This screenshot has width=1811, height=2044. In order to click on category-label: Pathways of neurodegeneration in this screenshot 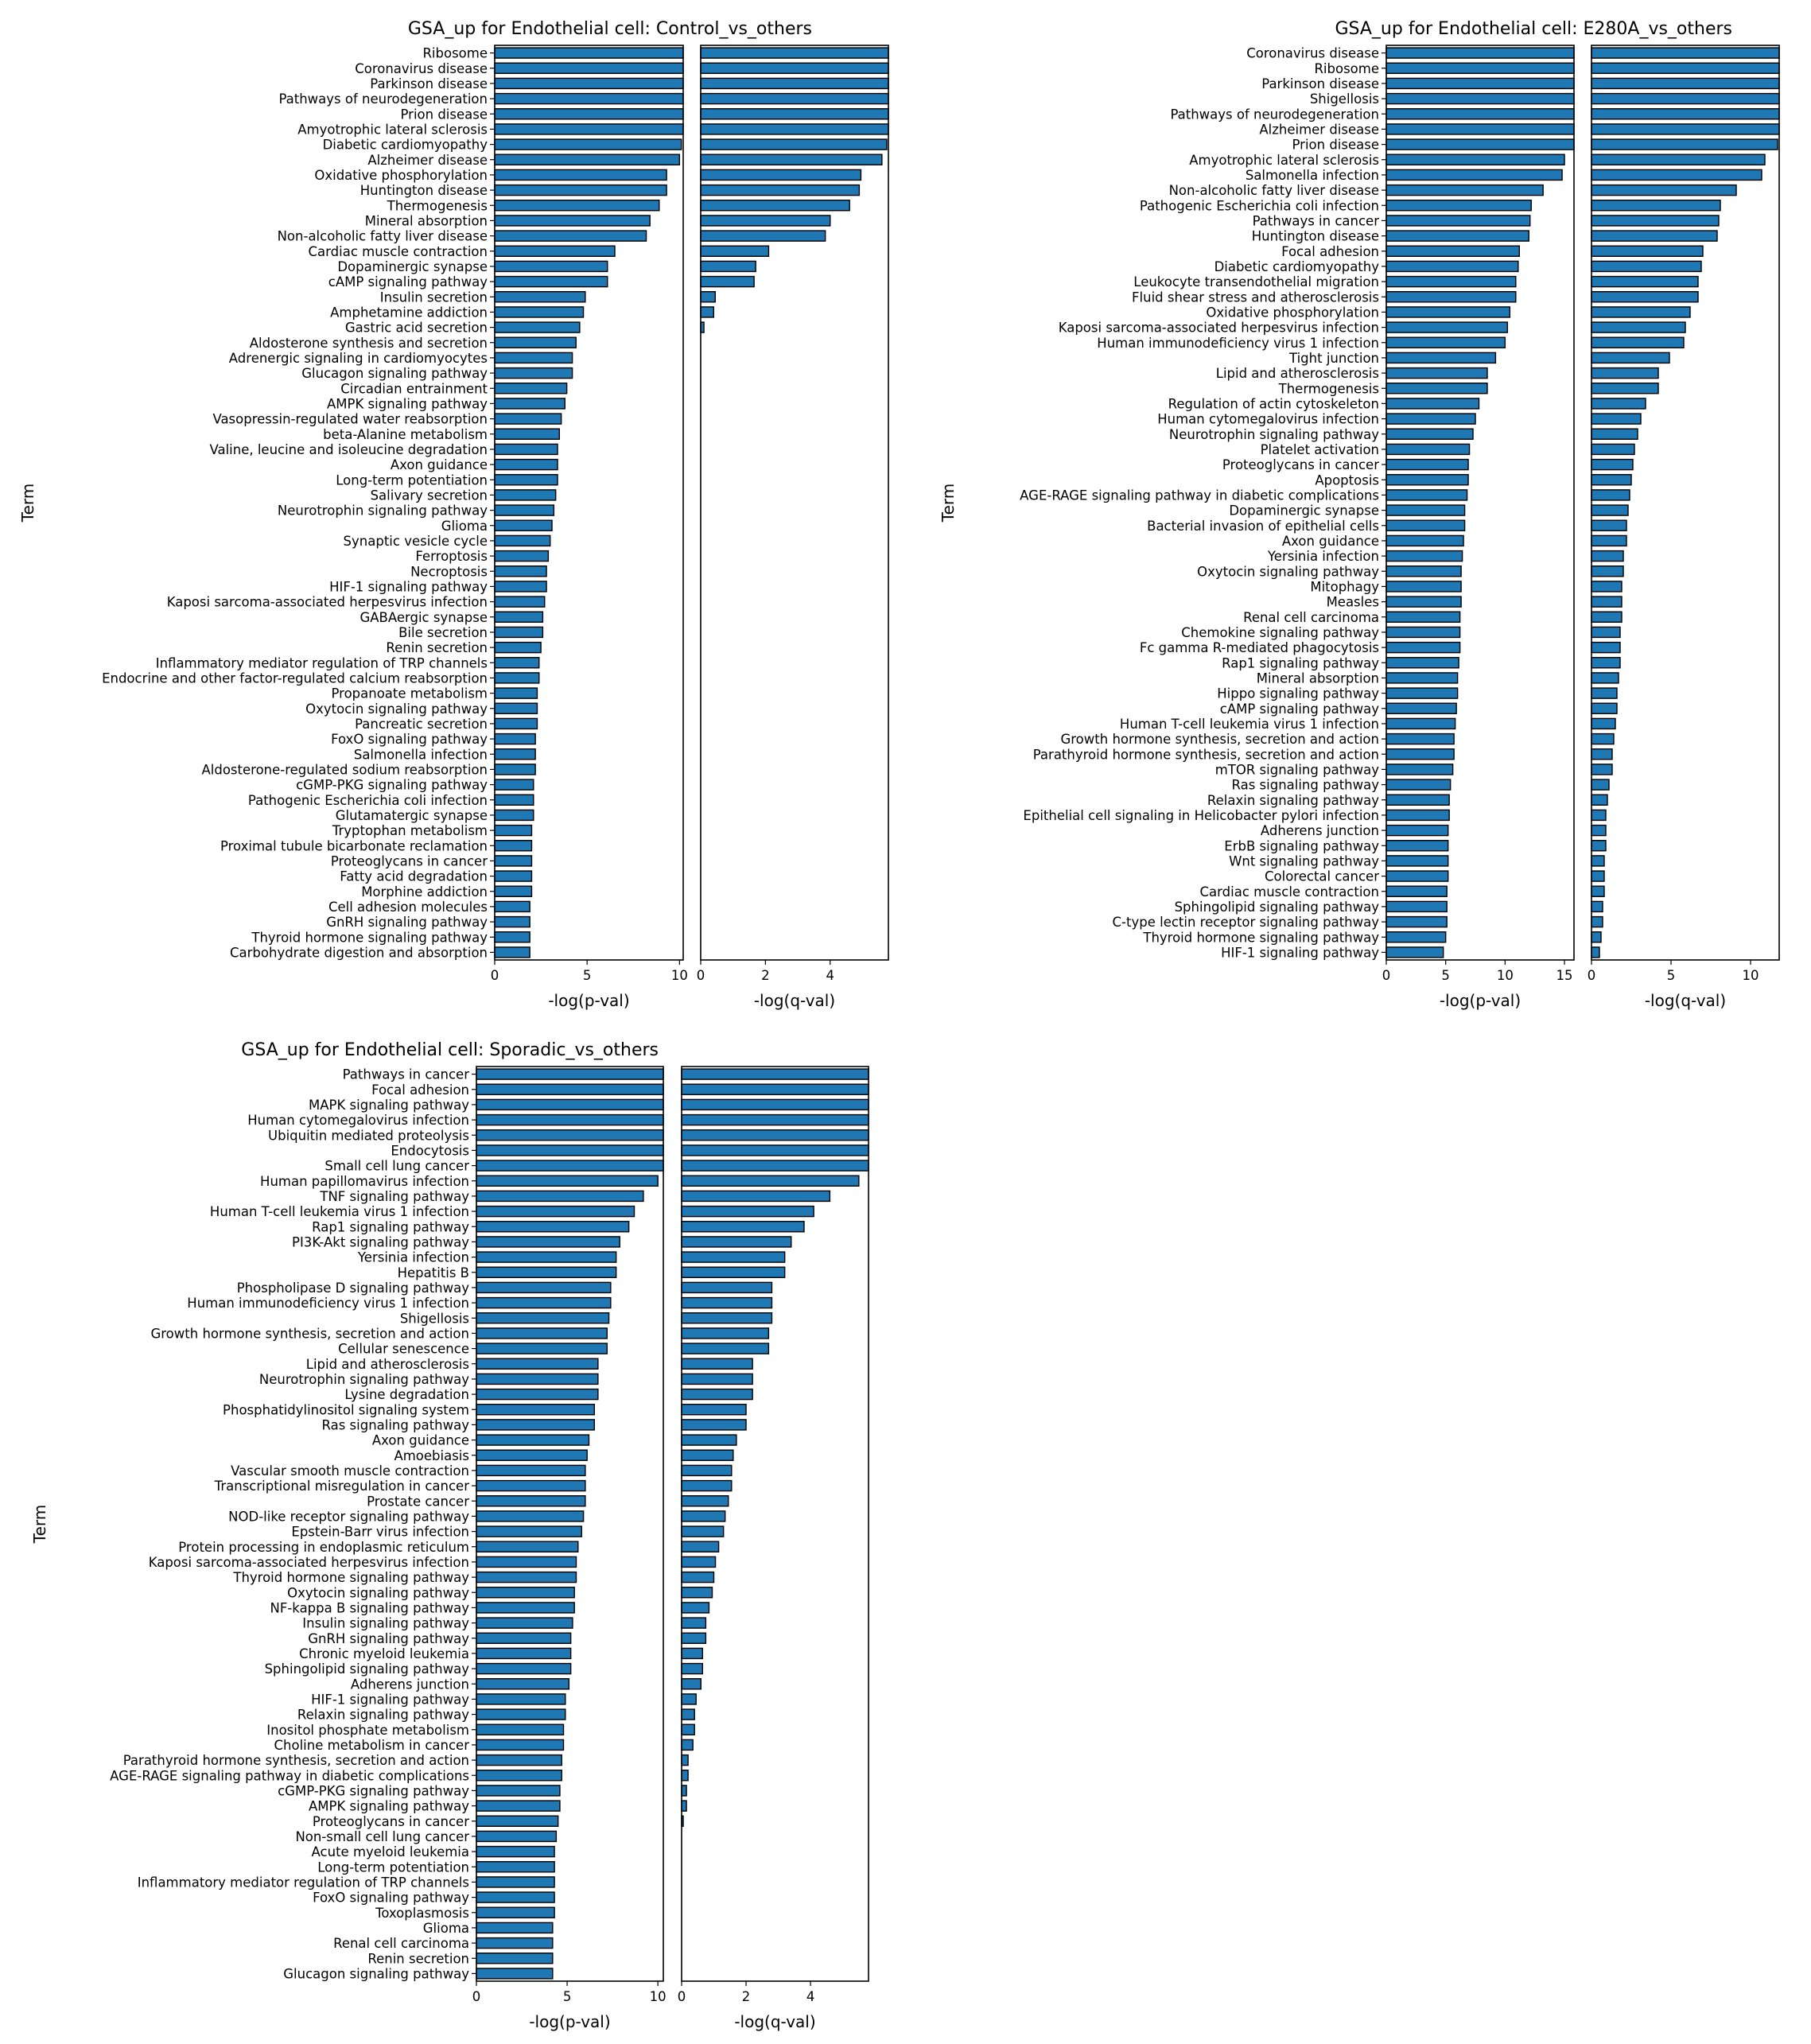, I will do `click(383, 99)`.